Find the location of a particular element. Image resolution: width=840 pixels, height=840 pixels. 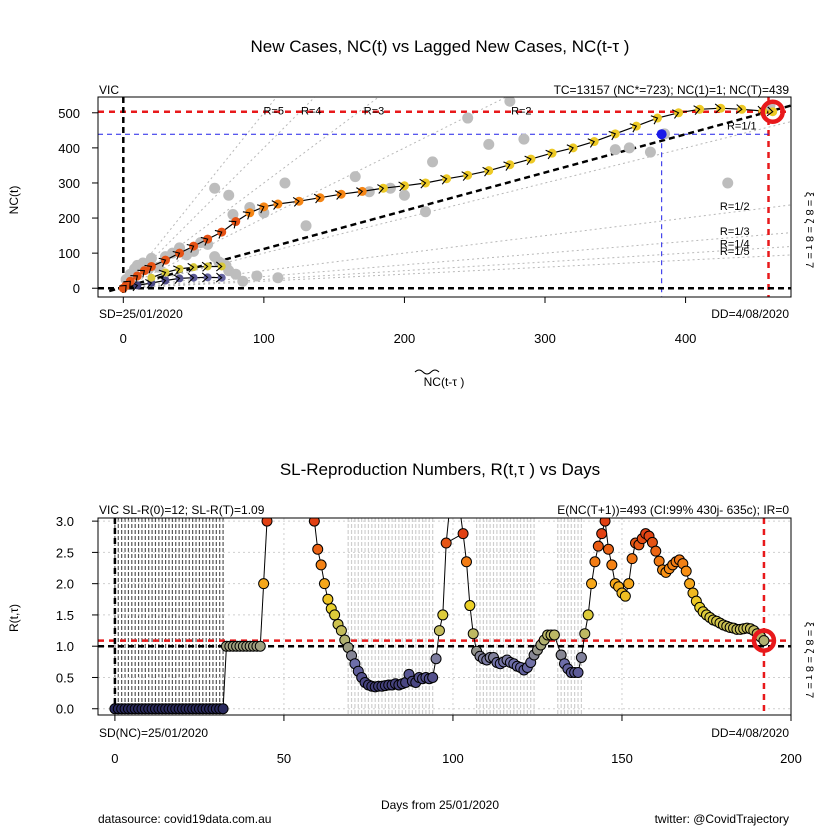

y-tick-label: 0.0 is located at coordinates (65, 709).